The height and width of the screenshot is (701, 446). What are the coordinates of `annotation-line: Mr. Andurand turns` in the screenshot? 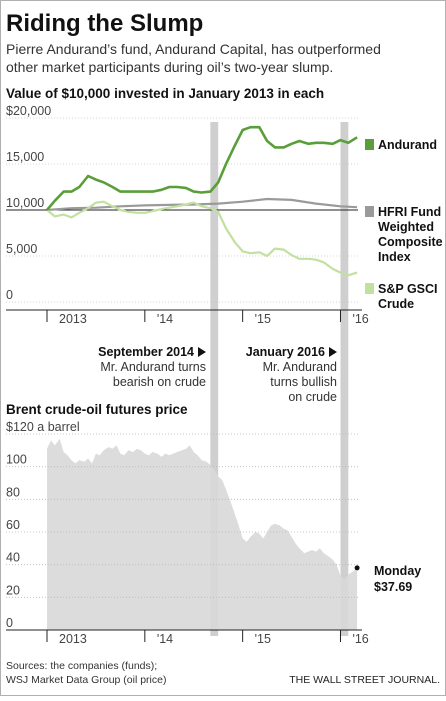 It's located at (153, 367).